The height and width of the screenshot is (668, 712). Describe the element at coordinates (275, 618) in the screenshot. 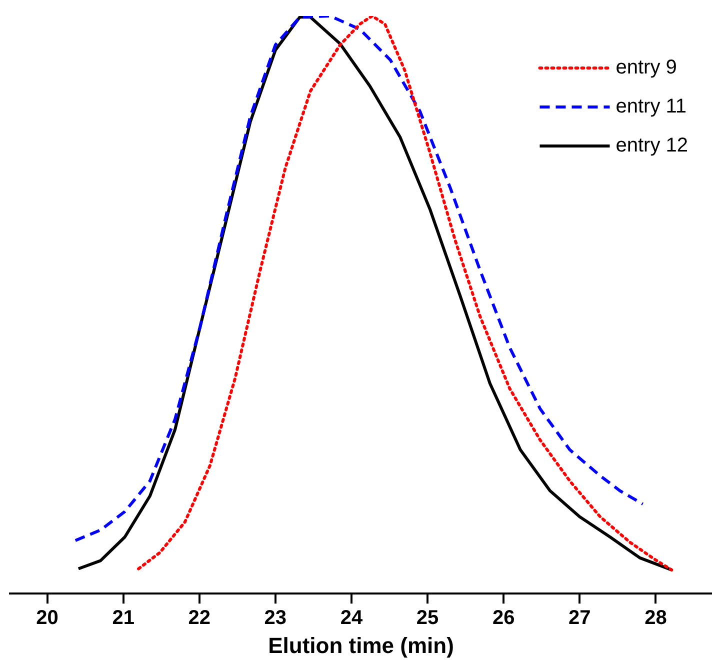

I see `x-tick-label: 23` at that location.